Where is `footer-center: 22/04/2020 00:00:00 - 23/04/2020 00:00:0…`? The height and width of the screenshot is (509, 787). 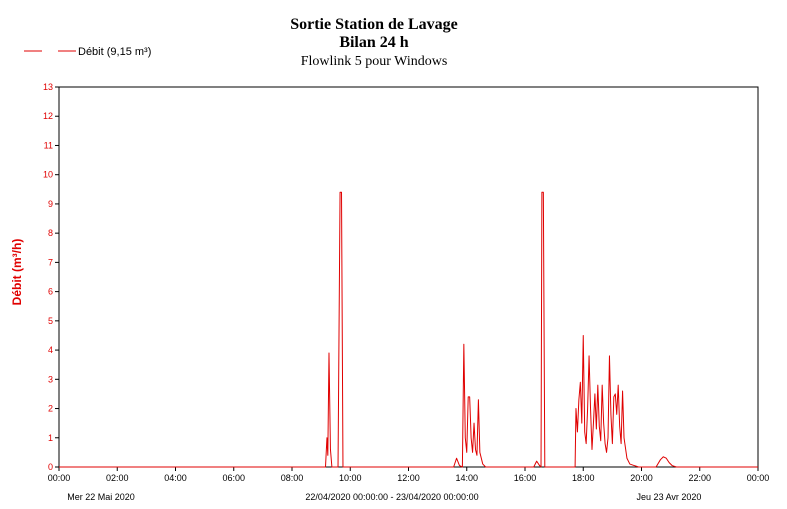 footer-center: 22/04/2020 00:00:00 - 23/04/2020 00:00:0… is located at coordinates (391, 497).